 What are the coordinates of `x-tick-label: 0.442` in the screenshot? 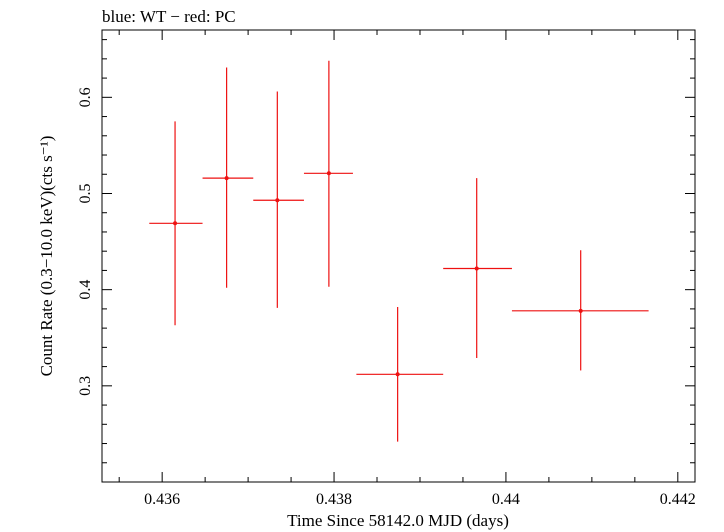 It's located at (678, 499).